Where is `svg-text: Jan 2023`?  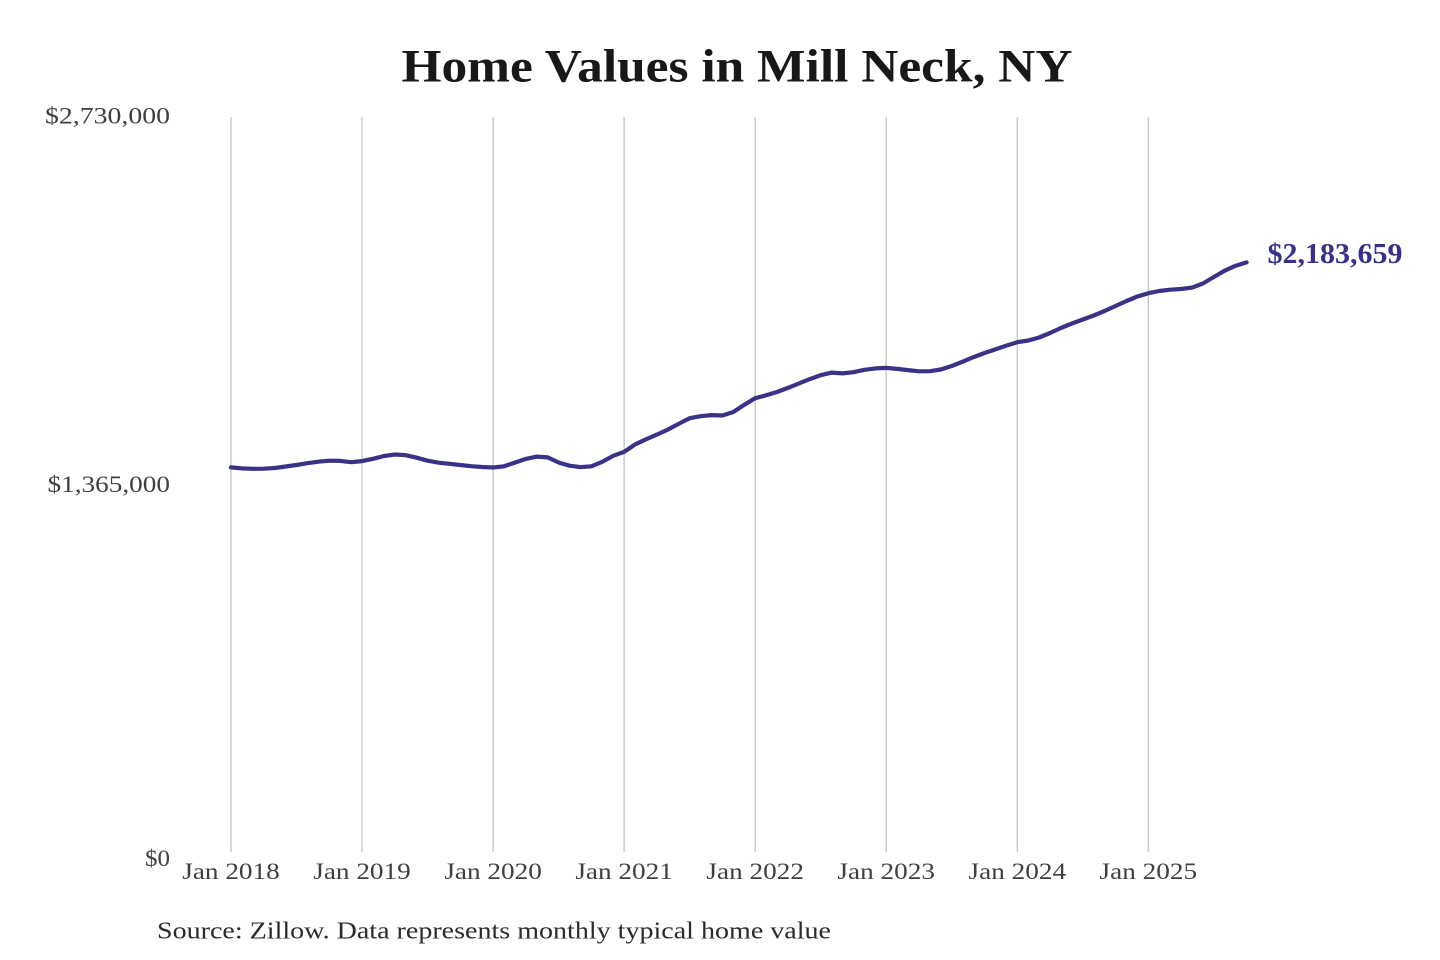
svg-text: Jan 2023 is located at coordinates (886, 872).